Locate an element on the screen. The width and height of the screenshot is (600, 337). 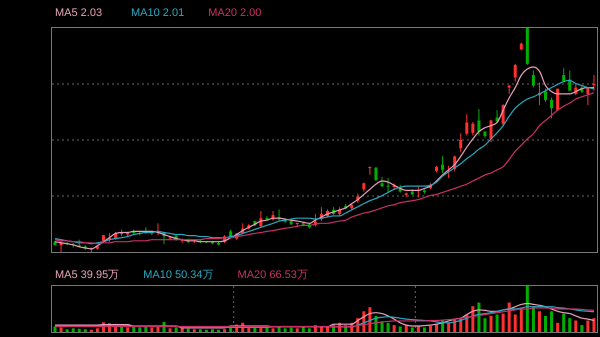
text: MA5 39.95万 is located at coordinates (87, 275).